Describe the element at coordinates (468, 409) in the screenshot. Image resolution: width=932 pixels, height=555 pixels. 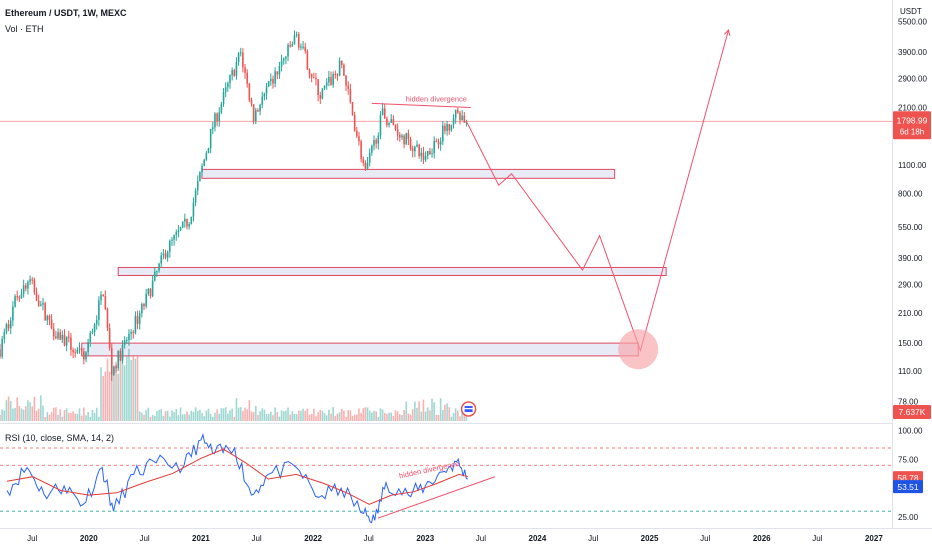
I see `flag-stripe` at that location.